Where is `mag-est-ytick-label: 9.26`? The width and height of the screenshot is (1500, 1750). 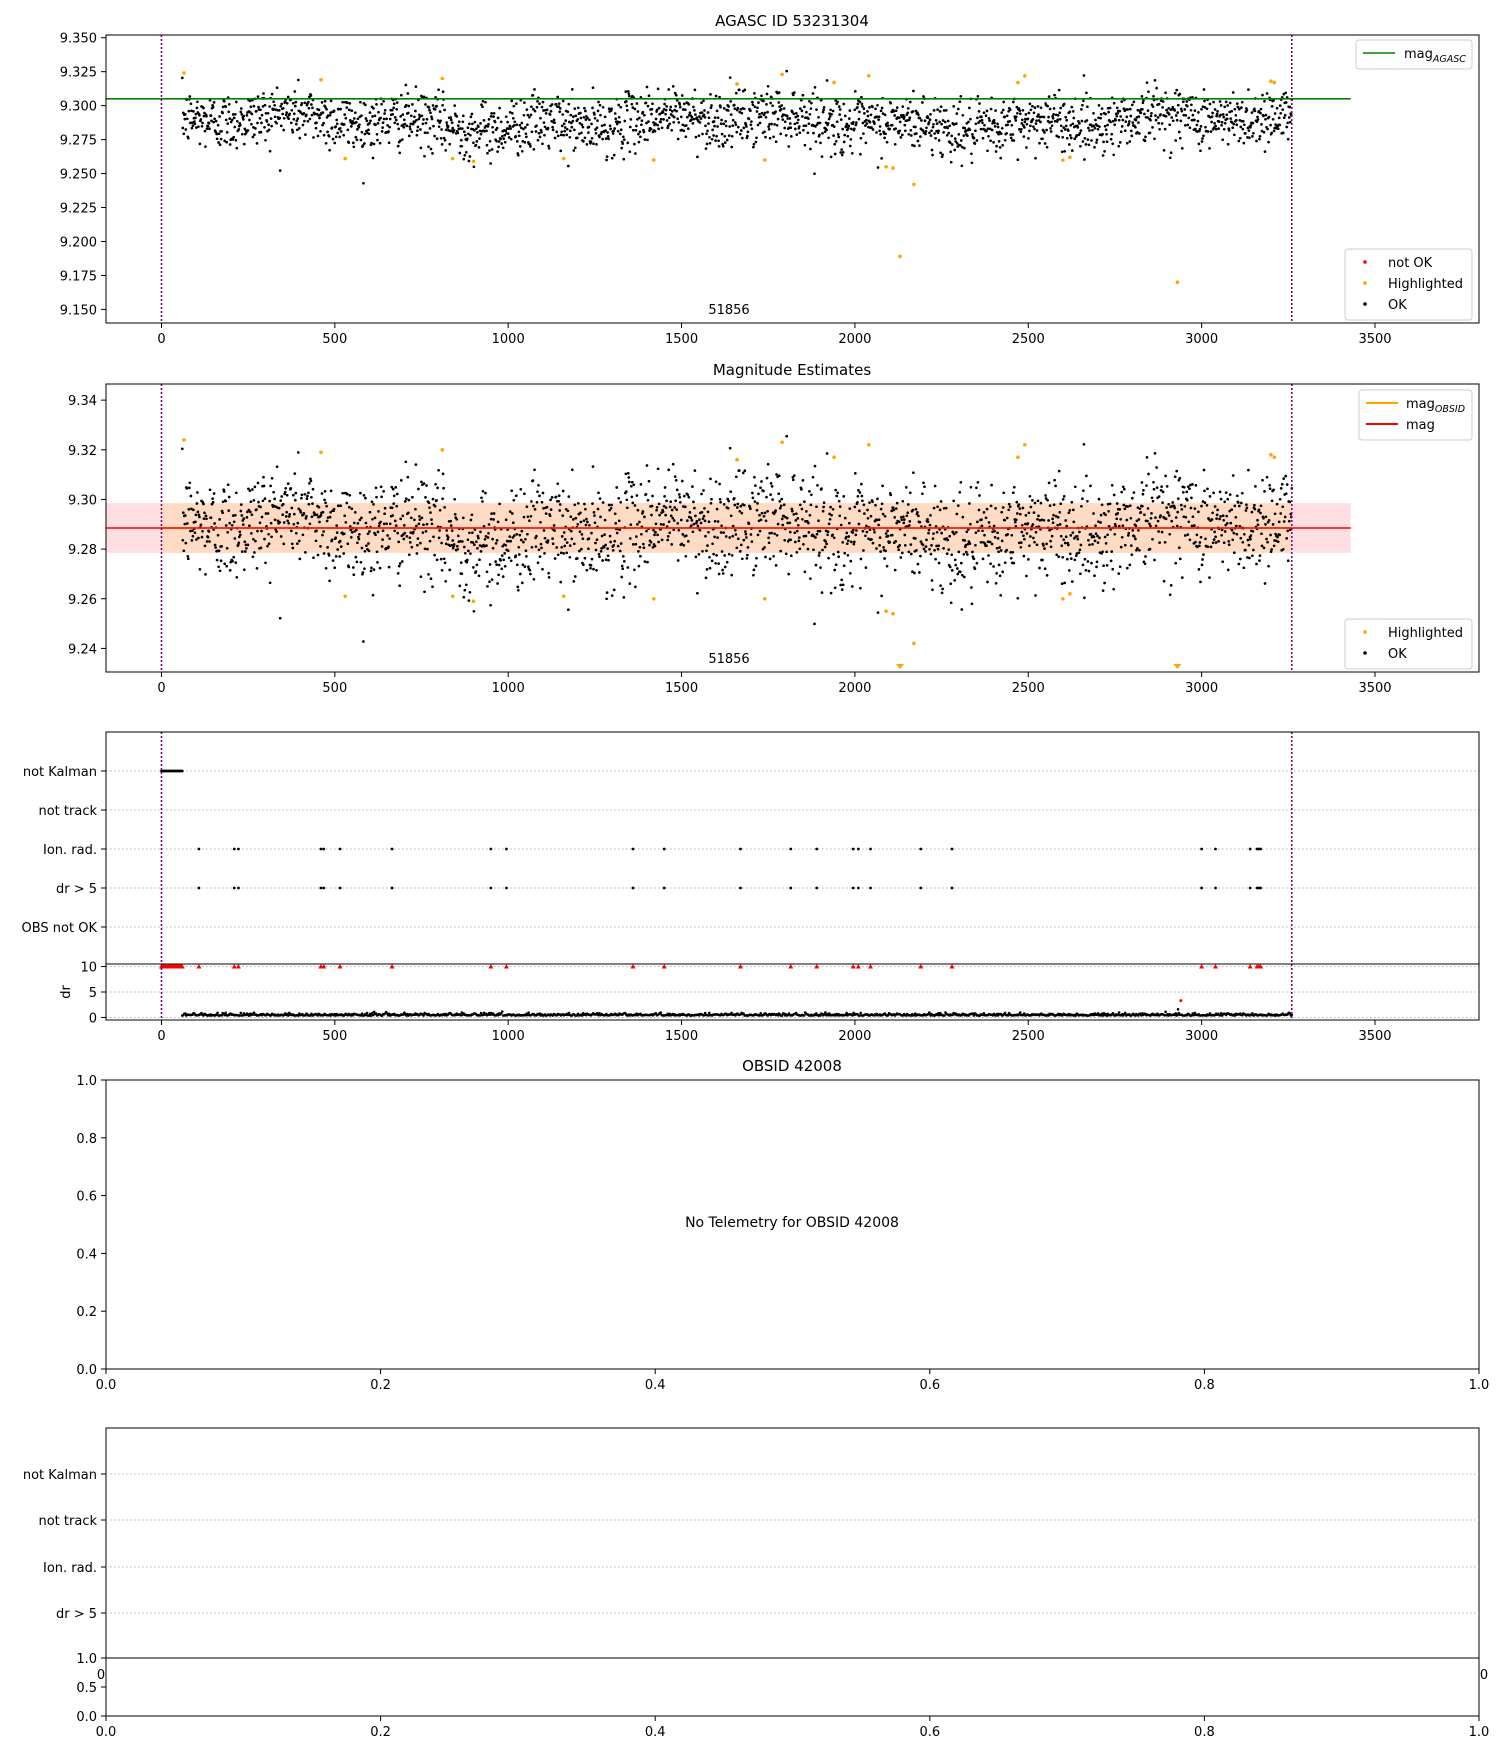
mag-est-ytick-label: 9.26 is located at coordinates (82, 600).